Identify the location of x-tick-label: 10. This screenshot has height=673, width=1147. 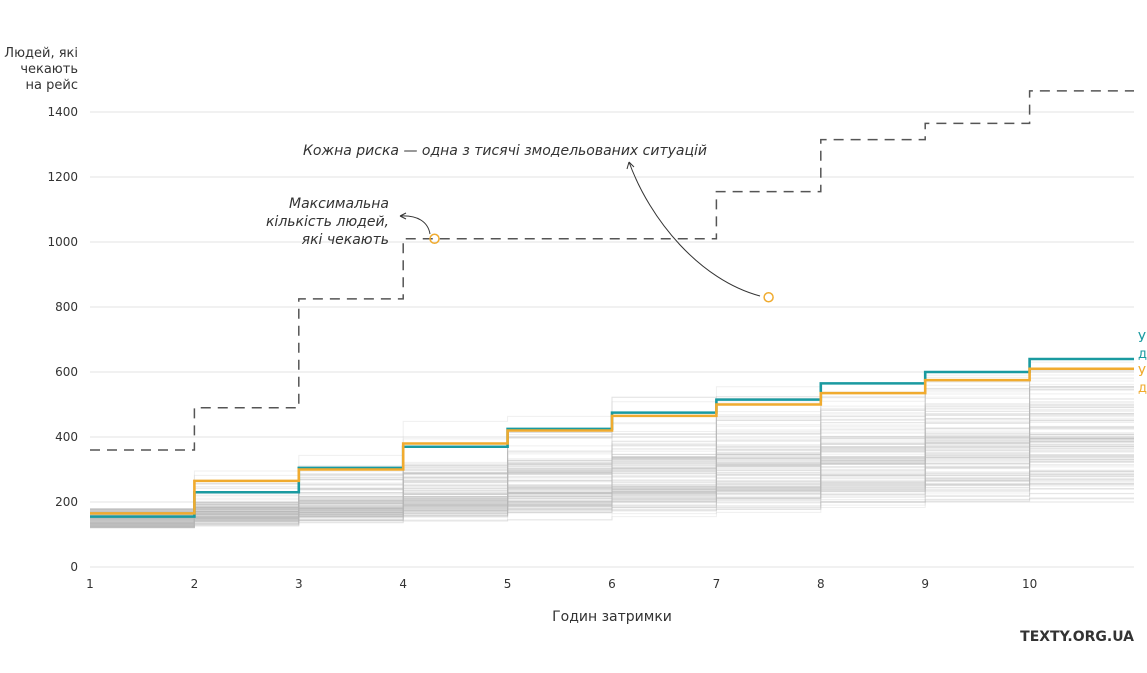
(1029, 584).